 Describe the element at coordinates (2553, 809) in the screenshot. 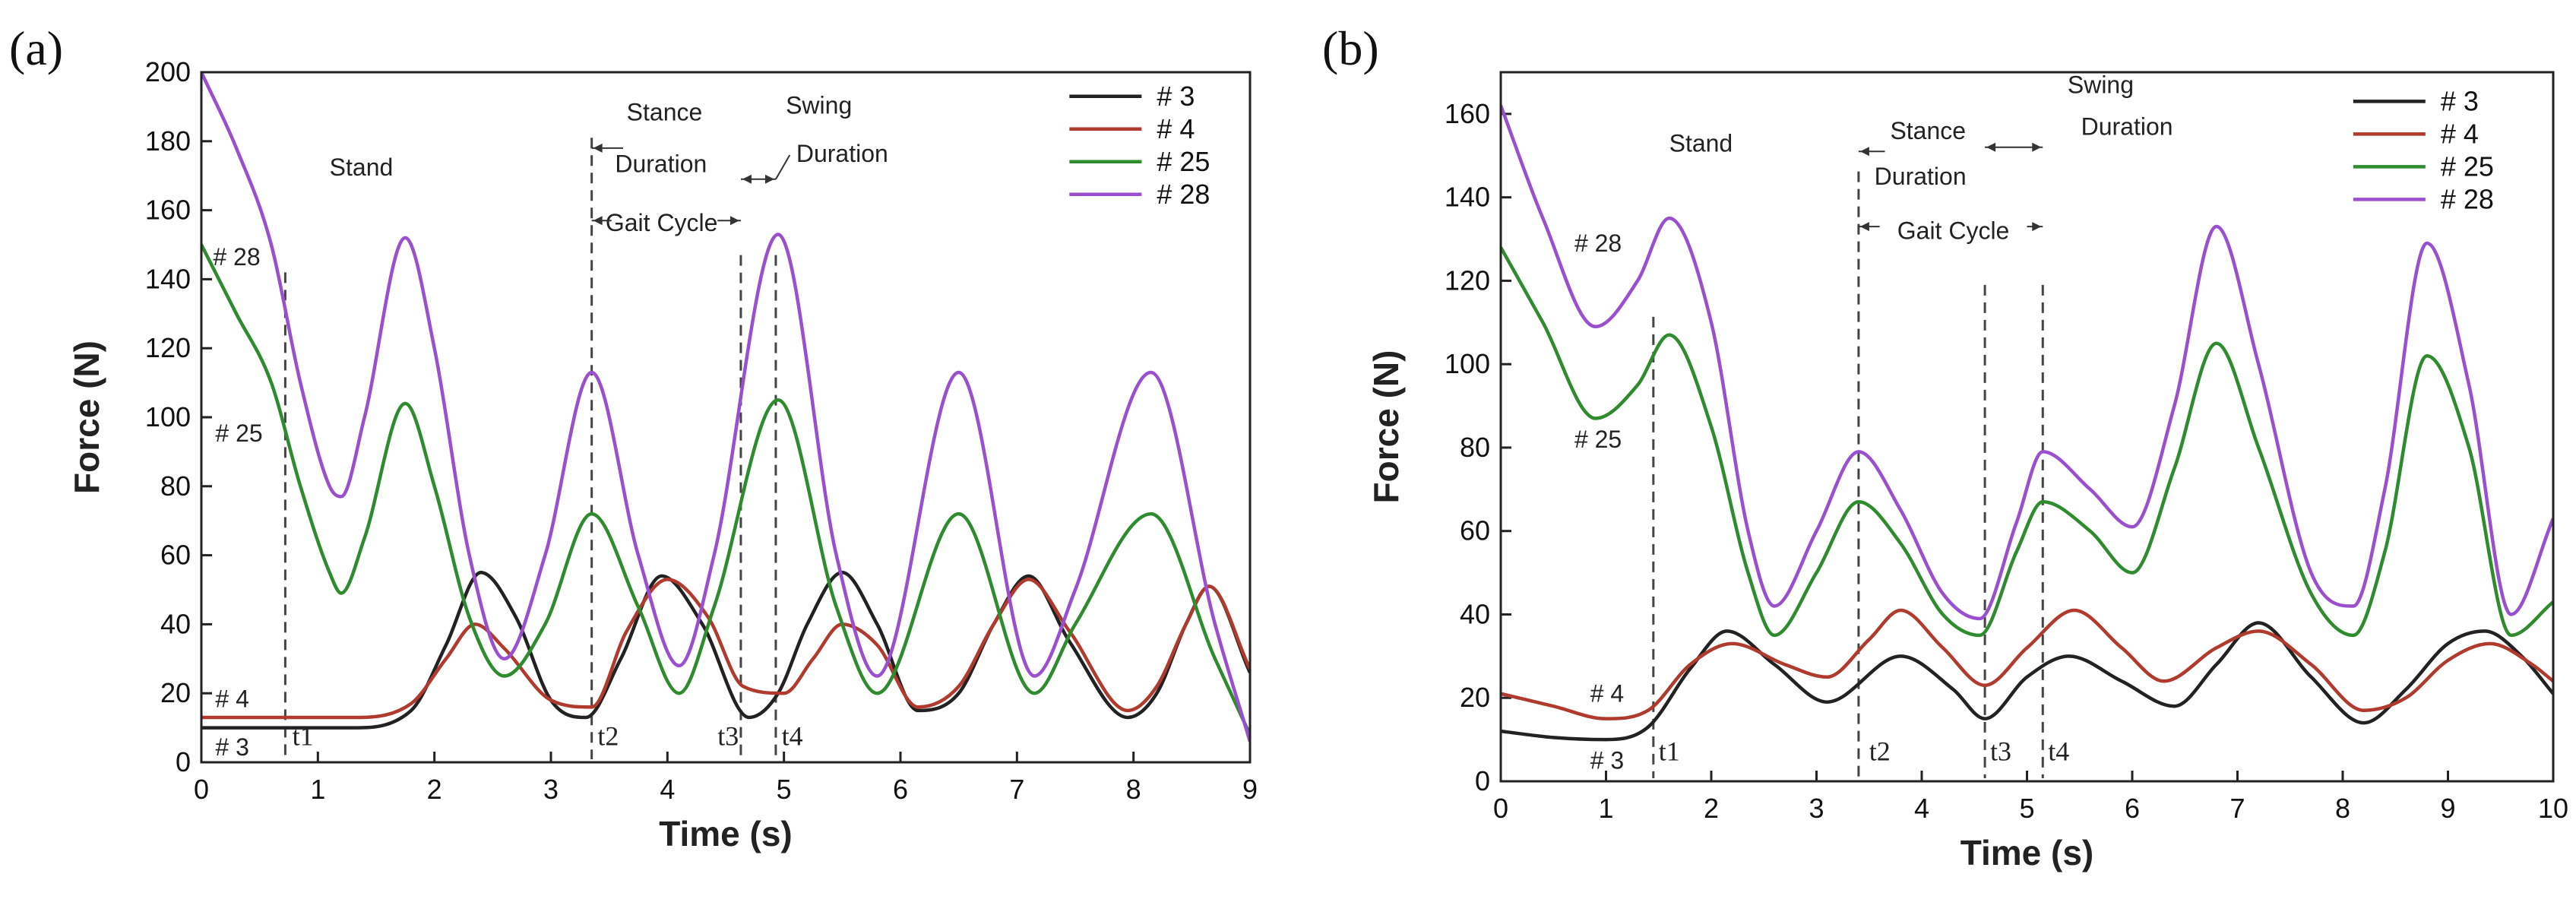

I see `x-tick-label: 10` at that location.